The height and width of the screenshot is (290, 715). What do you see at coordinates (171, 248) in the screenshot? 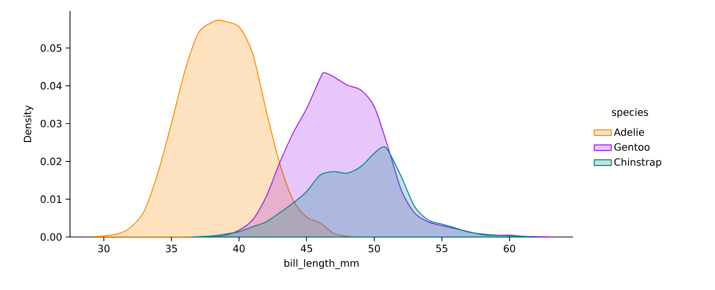
I see `x-tick-label: 35` at bounding box center [171, 248].